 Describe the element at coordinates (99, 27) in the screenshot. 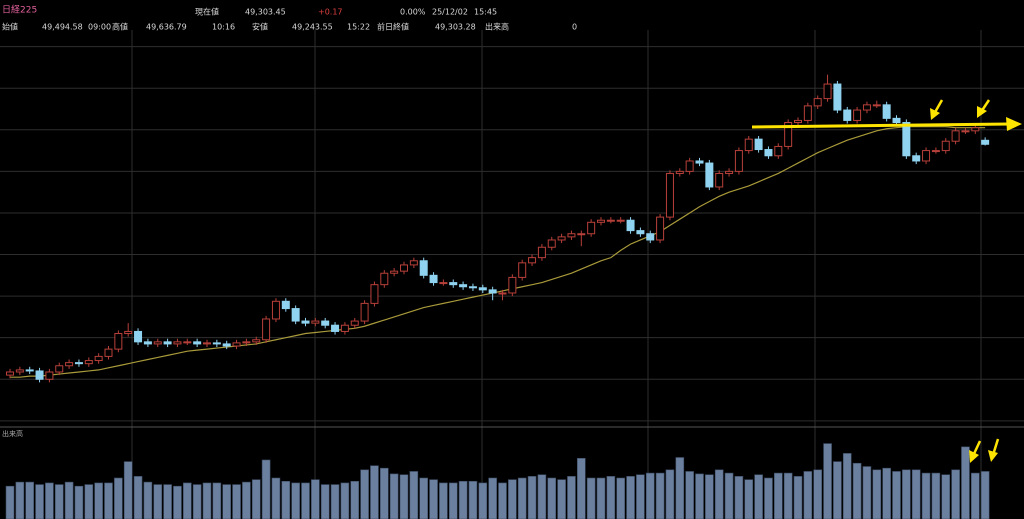

I see `header-field: 09:00` at that location.